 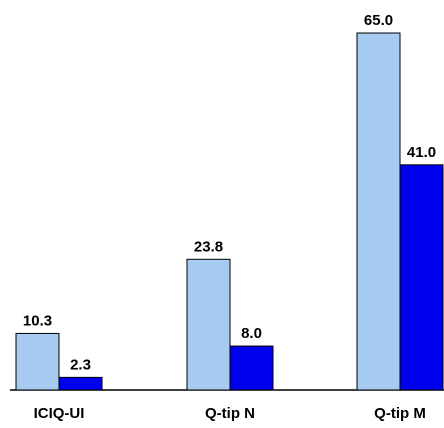 What do you see at coordinates (208, 324) in the screenshot?
I see `bar-series1-q-tip-n` at bounding box center [208, 324].